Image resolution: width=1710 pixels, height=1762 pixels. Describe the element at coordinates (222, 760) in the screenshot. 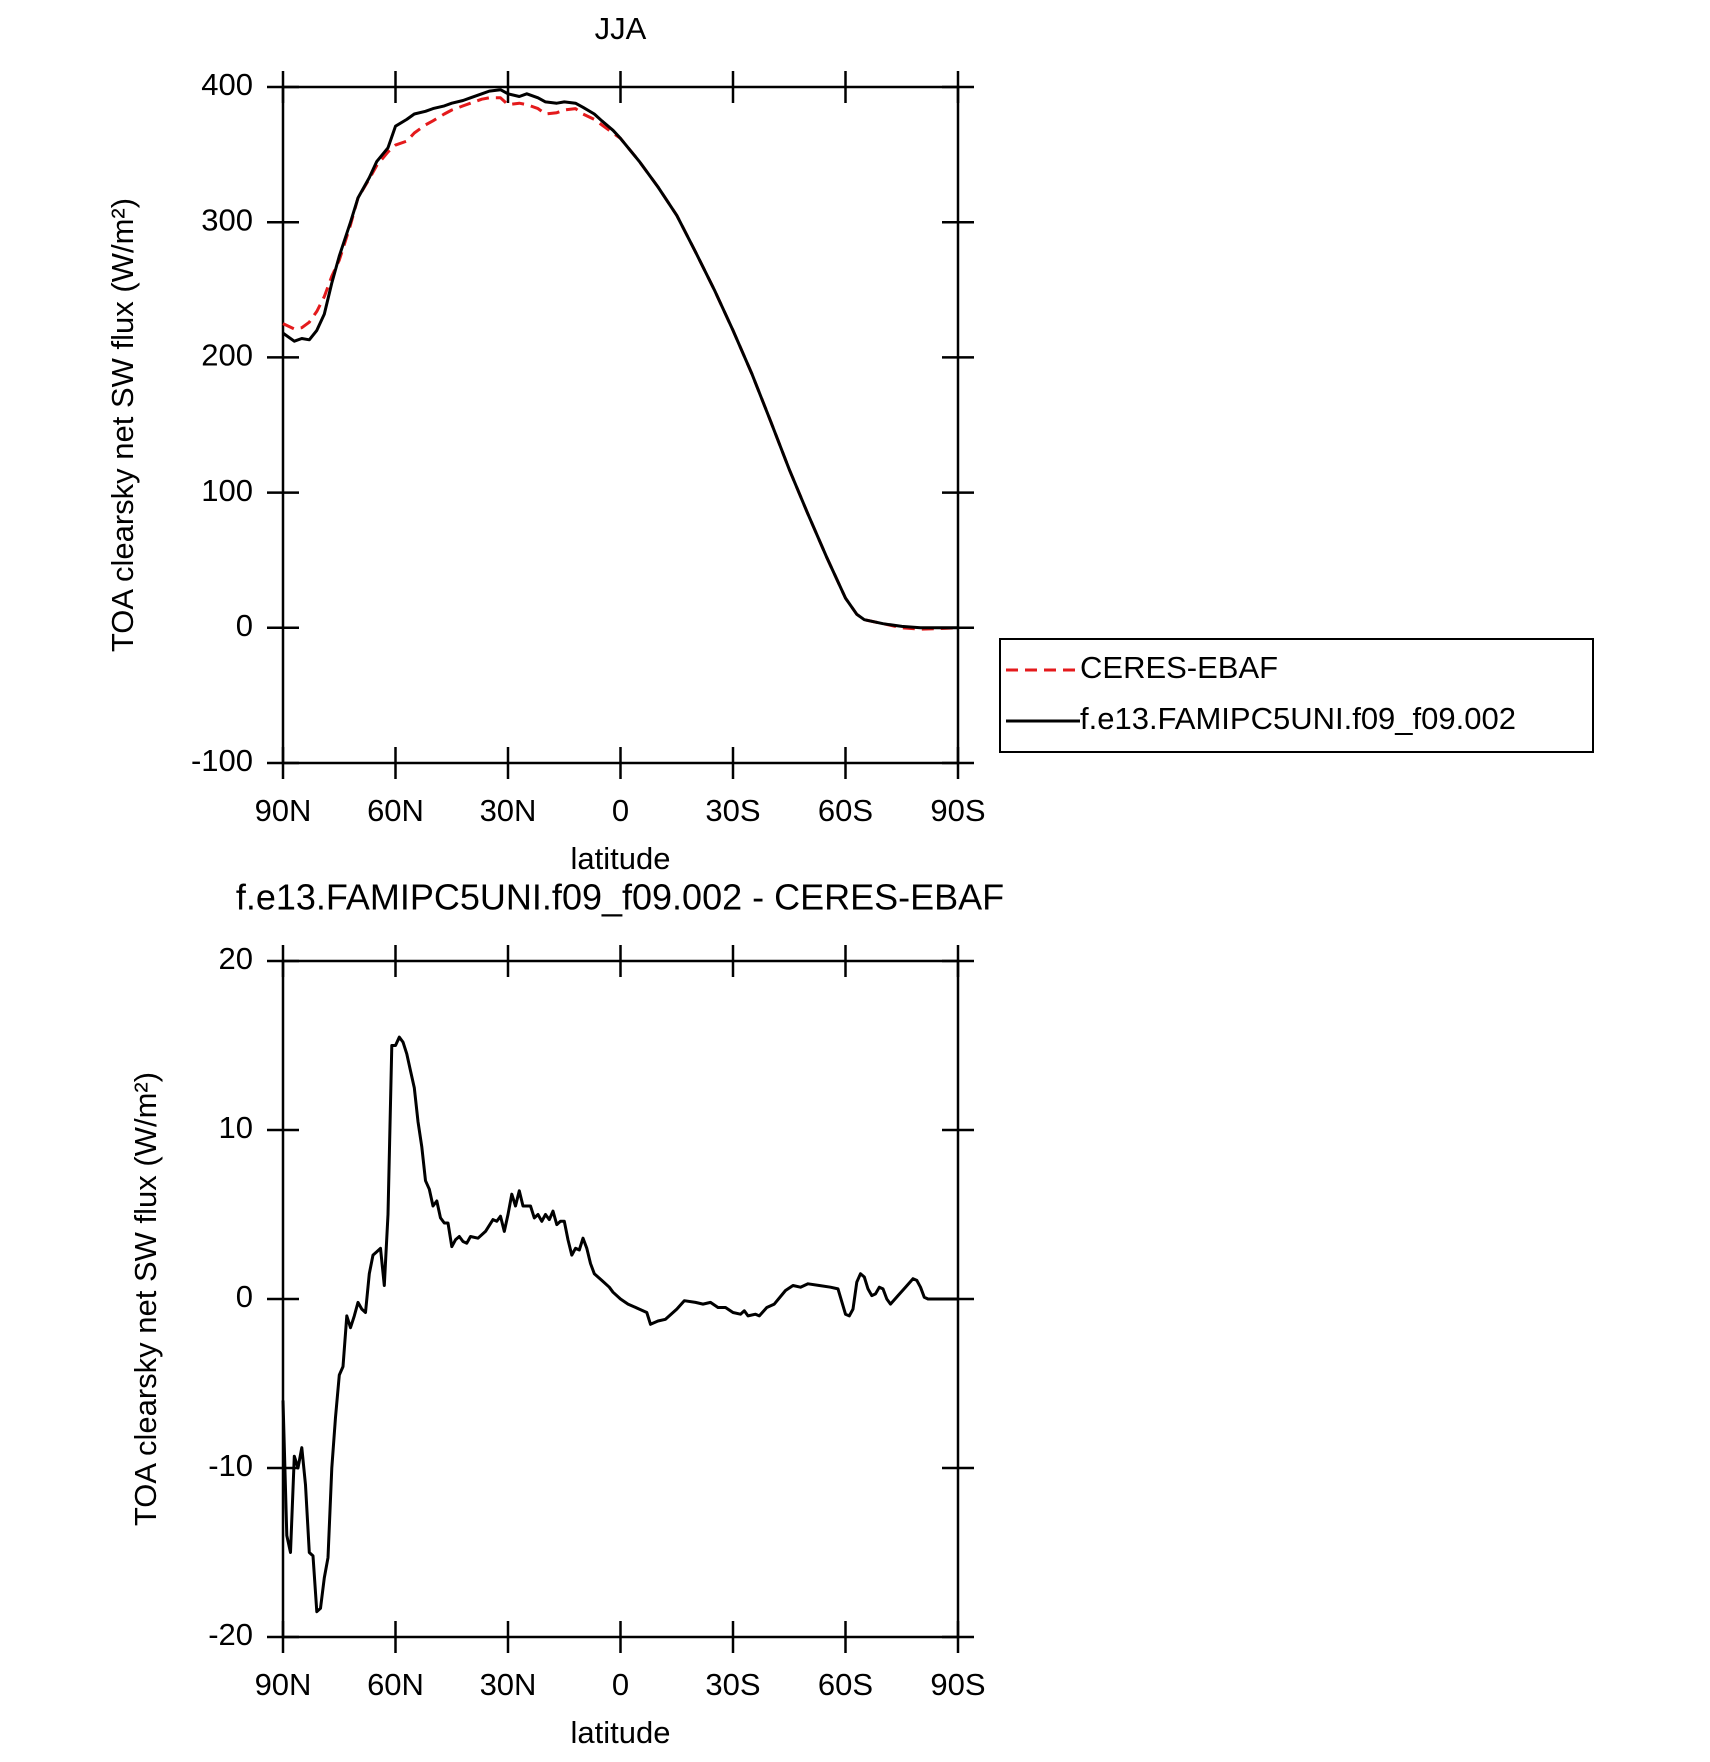

I see `y-tick-label: -100` at that location.